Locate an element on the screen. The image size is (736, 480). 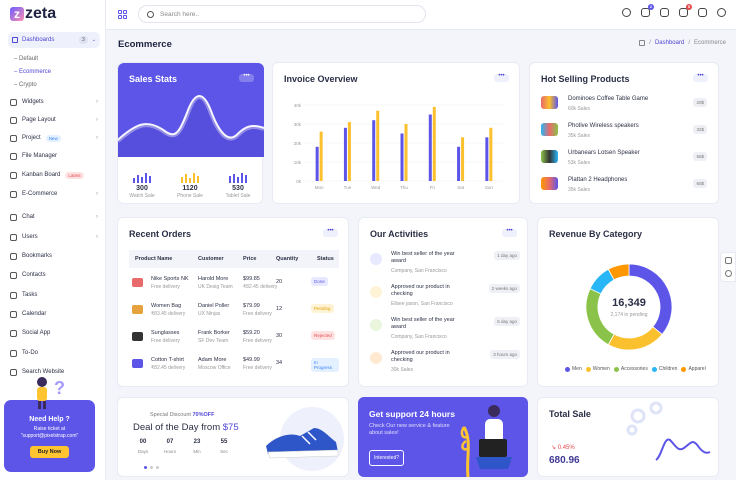
cart-count-badge: 2 is located at coordinates (651, 7).